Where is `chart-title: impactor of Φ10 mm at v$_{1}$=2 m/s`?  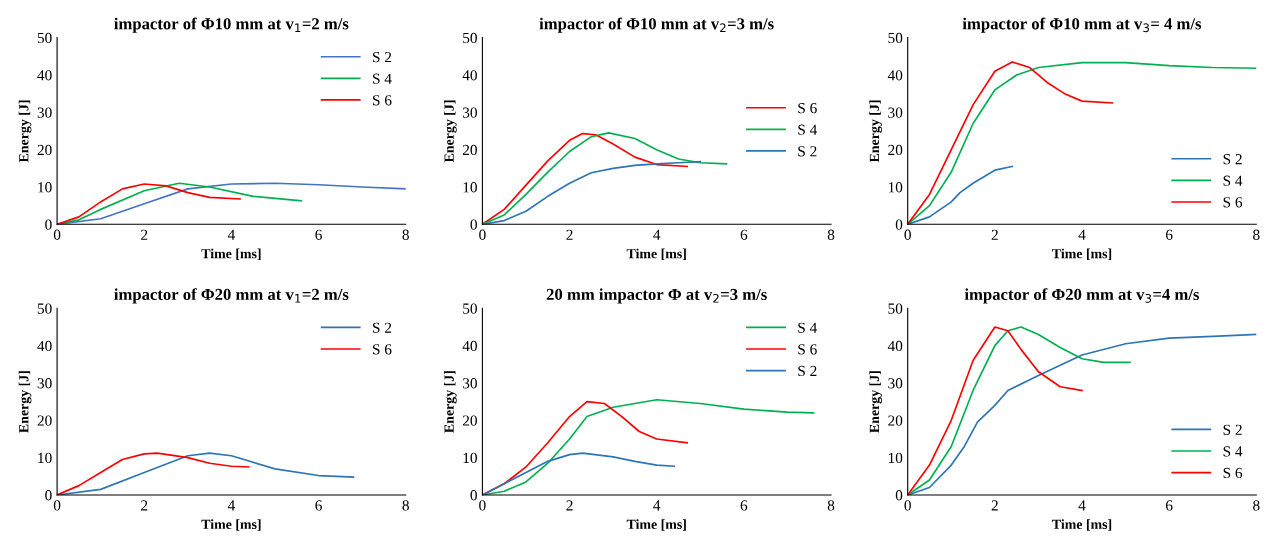 chart-title: impactor of Φ10 mm at v$_{1}$=2 m/s is located at coordinates (231, 25).